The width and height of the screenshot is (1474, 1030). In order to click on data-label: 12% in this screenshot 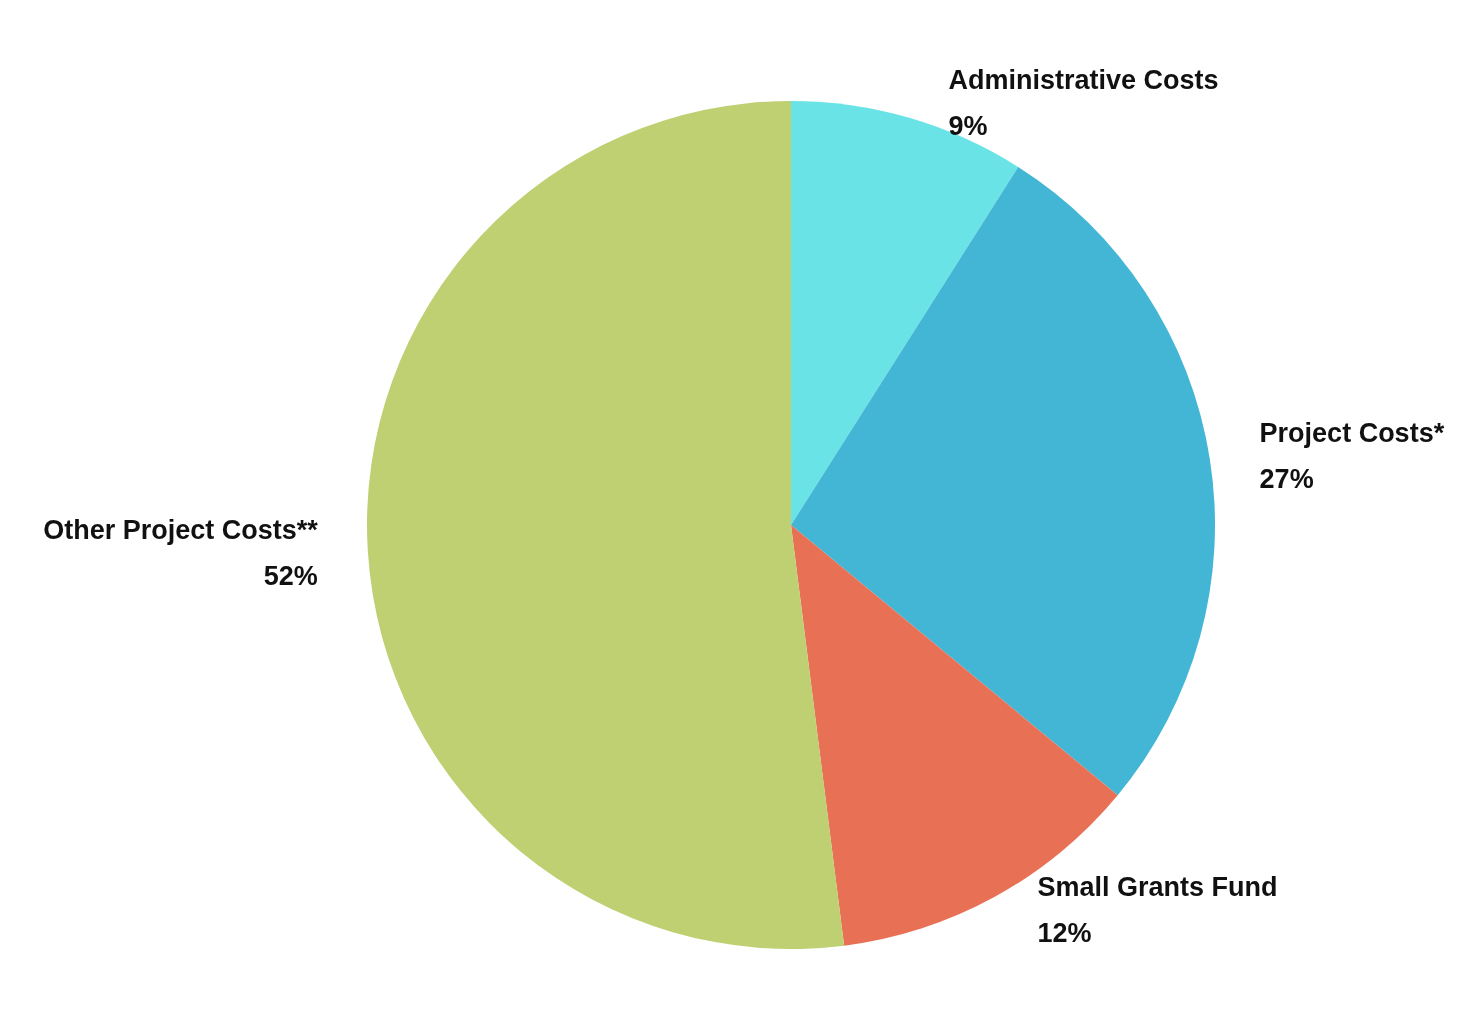, I will do `click(1064, 932)`.